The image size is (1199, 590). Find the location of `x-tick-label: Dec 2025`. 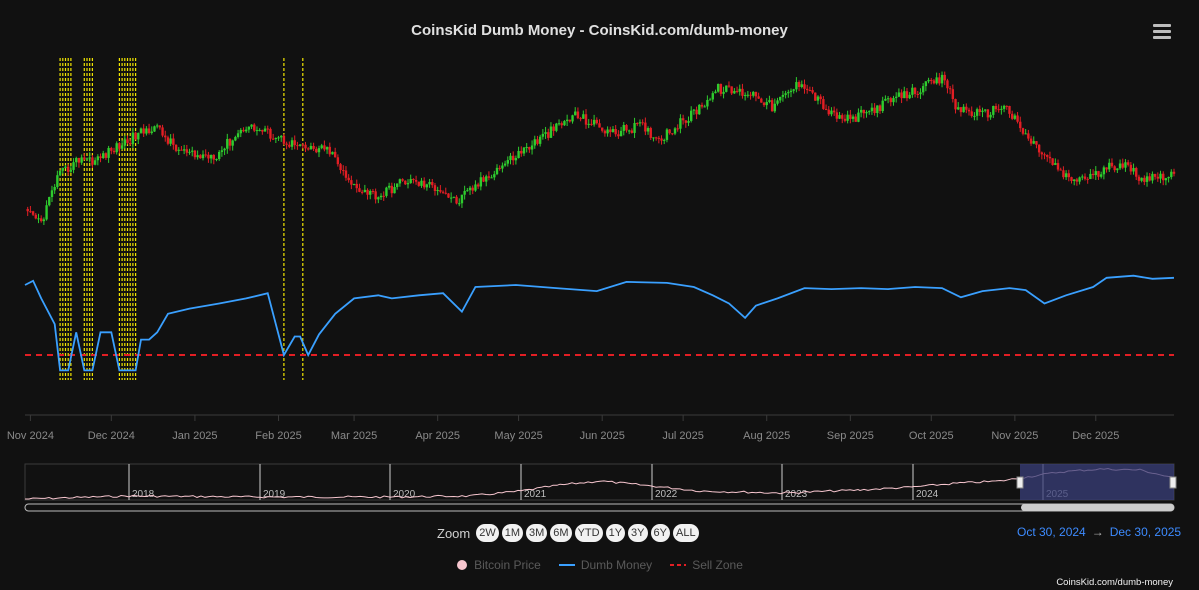

x-tick-label: Dec 2025 is located at coordinates (1095, 436).